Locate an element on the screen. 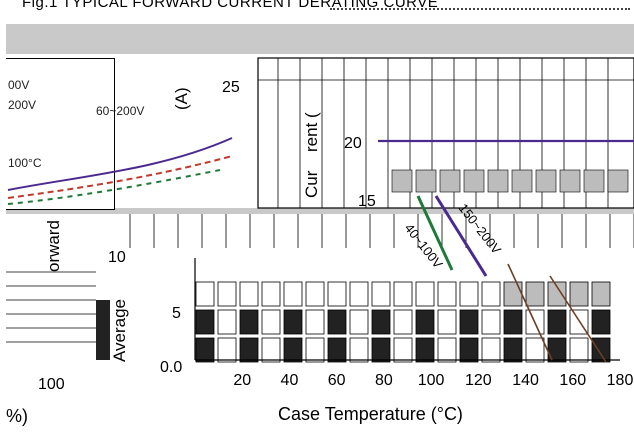 The height and width of the screenshot is (437, 634). y-axis-label-current: Cur is located at coordinates (311, 184).